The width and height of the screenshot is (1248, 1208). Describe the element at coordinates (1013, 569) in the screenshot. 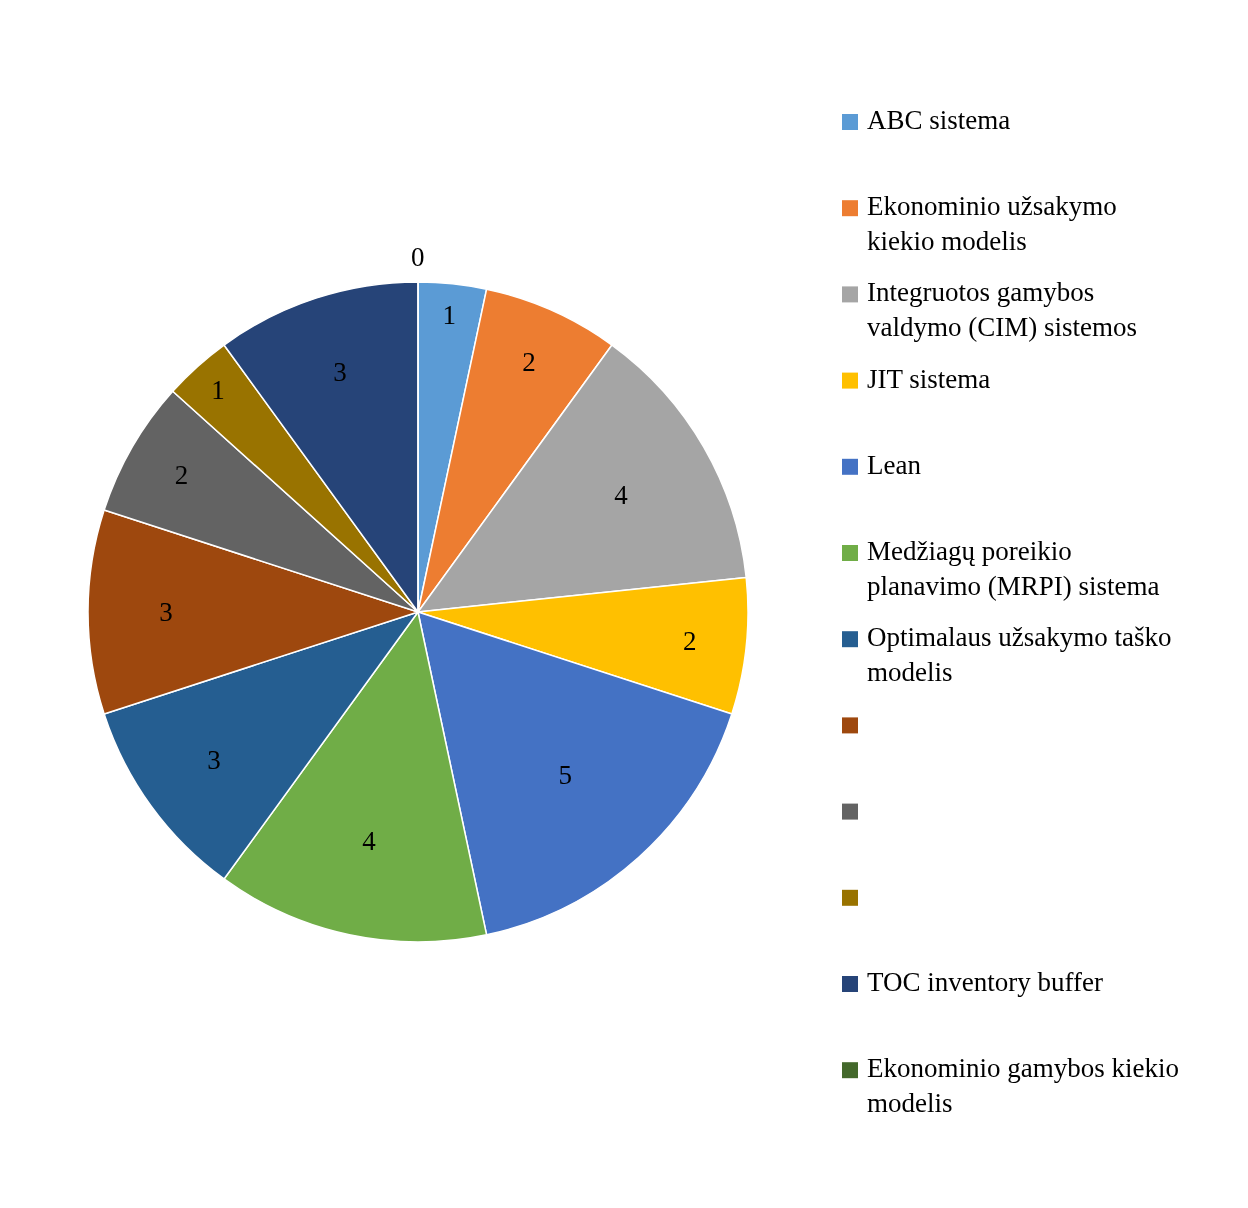

I see `legend-label: Medžiagų poreikio planavimo (MRPI) sistema` at that location.